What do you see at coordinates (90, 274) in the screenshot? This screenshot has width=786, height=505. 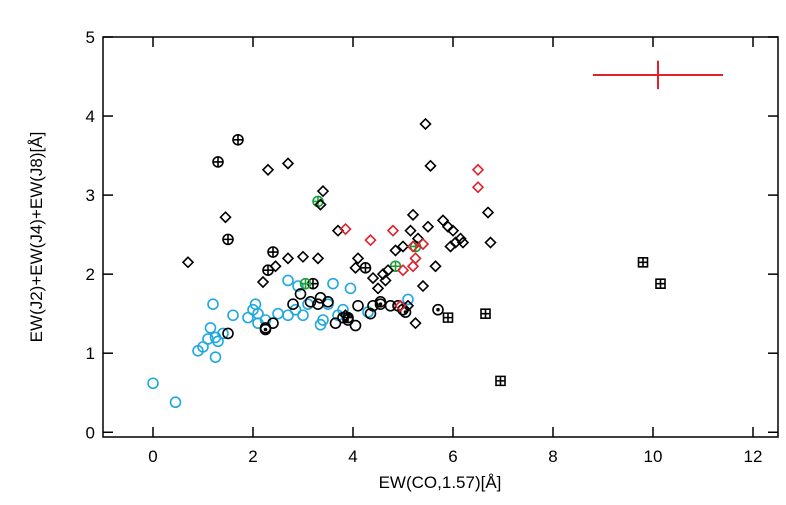 I see `y-tick-label: 2` at bounding box center [90, 274].